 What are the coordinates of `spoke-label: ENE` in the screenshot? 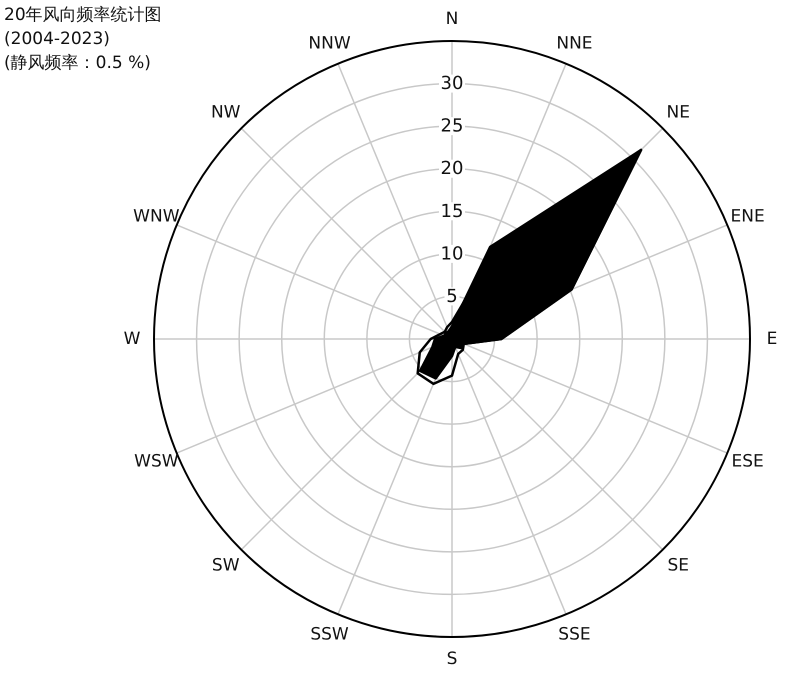 It's located at (747, 216).